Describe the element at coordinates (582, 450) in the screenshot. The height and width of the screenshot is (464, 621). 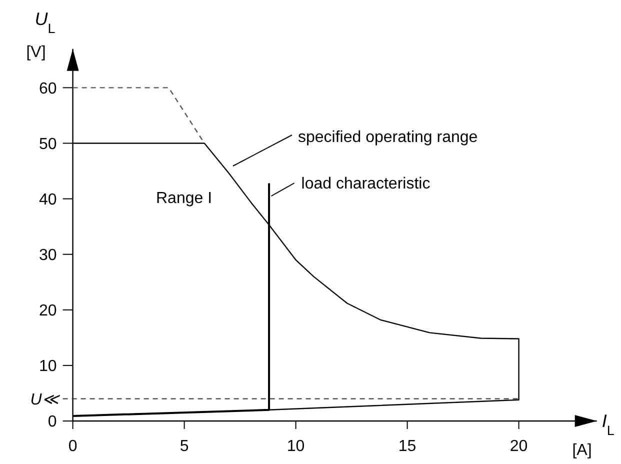
I see `text: [A]` at that location.